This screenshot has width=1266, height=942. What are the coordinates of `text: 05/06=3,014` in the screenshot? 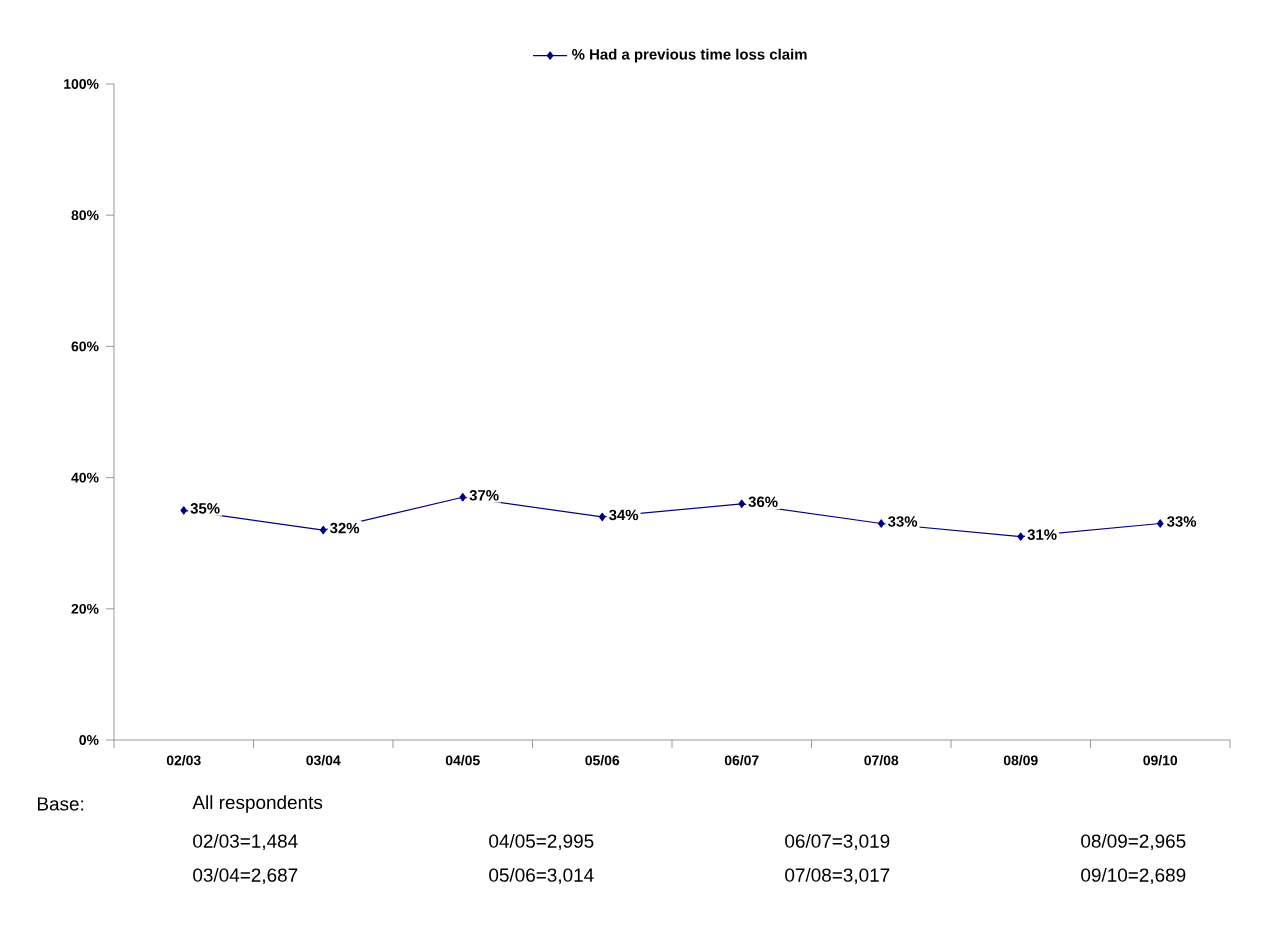 It's located at (541, 876).